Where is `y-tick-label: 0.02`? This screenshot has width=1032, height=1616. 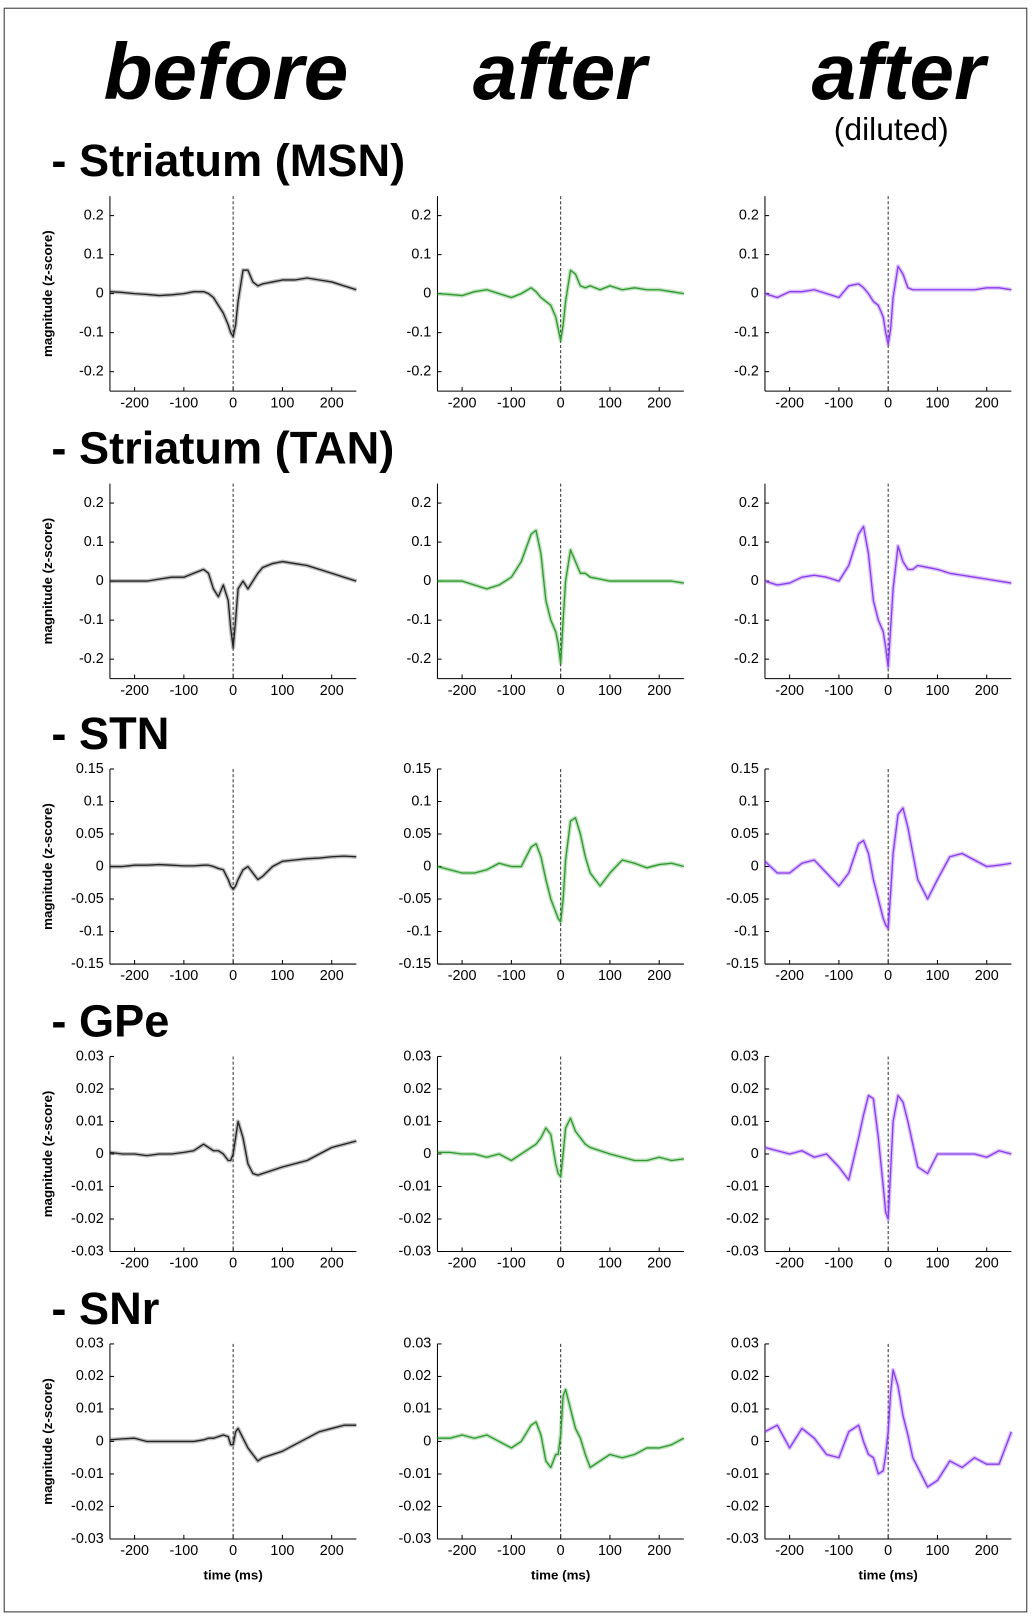
y-tick-label: 0.02 is located at coordinates (90, 1089).